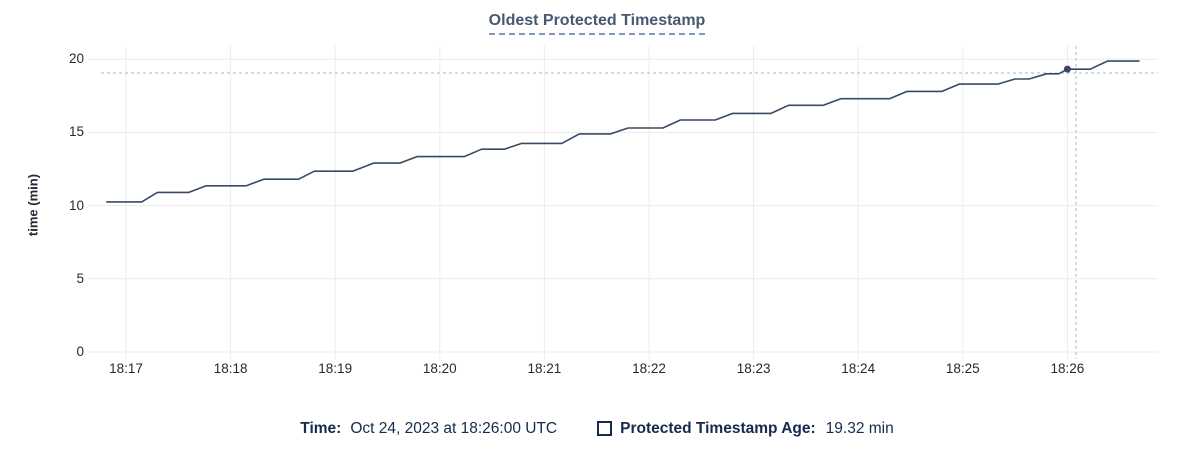 The width and height of the screenshot is (1194, 466). What do you see at coordinates (859, 428) in the screenshot?
I see `legend-series-value: 19.32 min` at bounding box center [859, 428].